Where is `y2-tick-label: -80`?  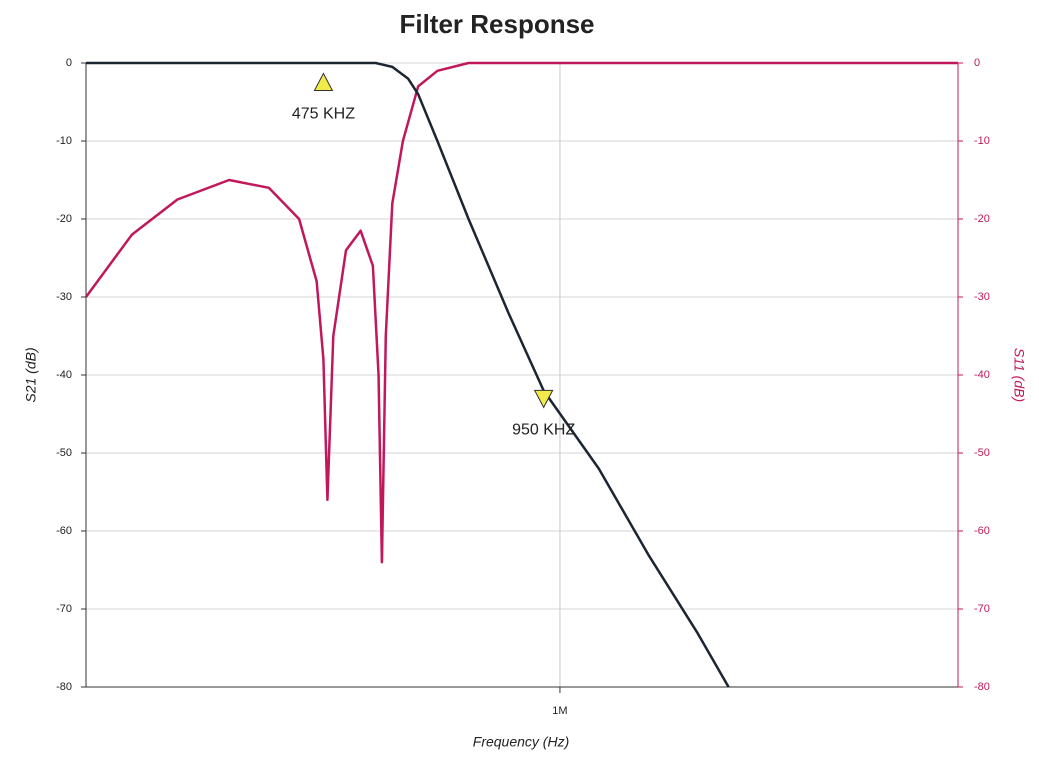 y2-tick-label: -80 is located at coordinates (982, 687).